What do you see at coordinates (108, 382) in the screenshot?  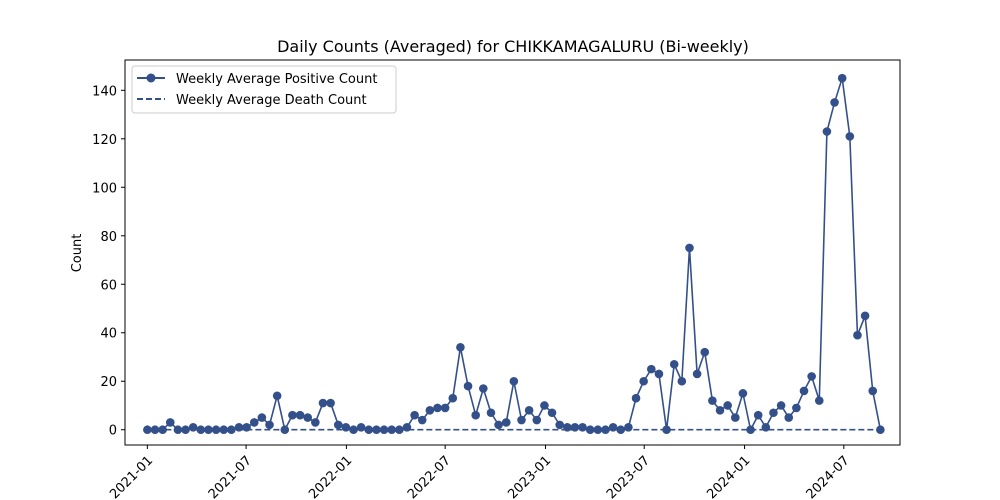 I see `y-tick-label: 20` at bounding box center [108, 382].